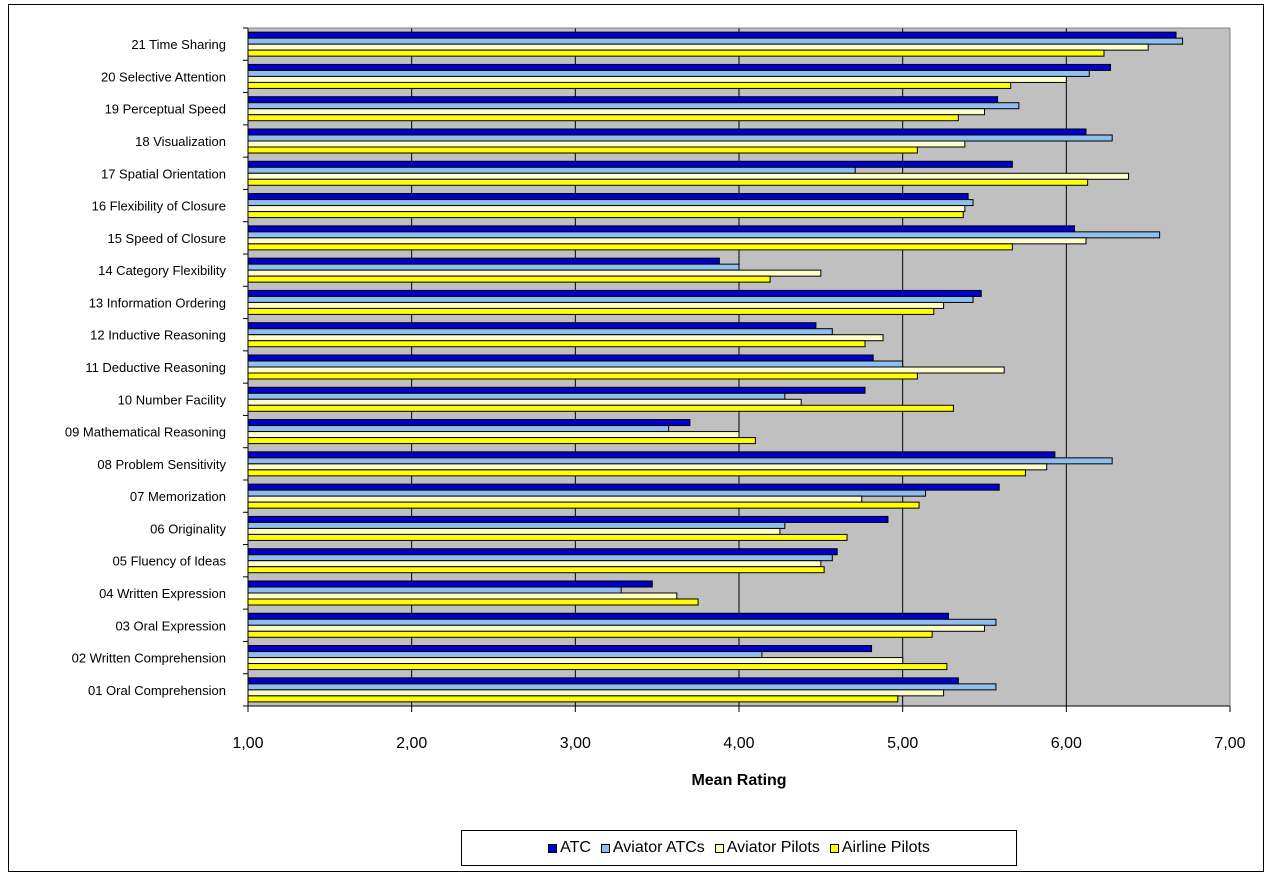  What do you see at coordinates (738, 780) in the screenshot?
I see `x-axis-title: Mean Rating` at bounding box center [738, 780].